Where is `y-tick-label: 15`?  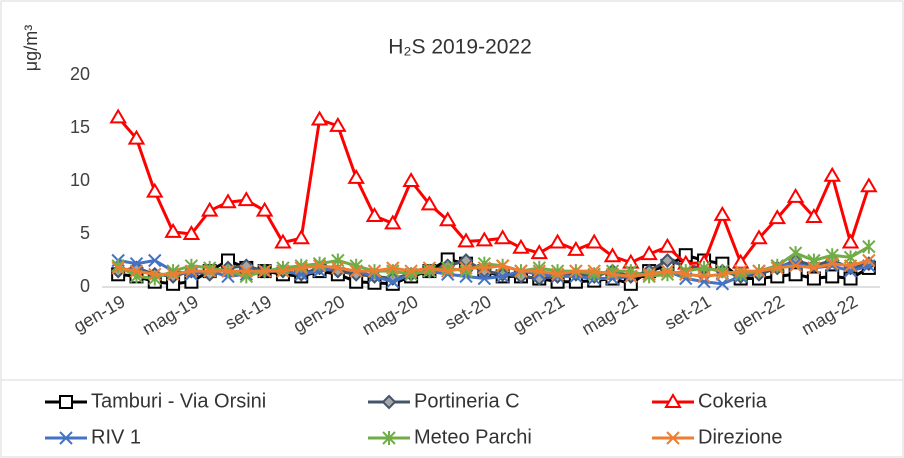 y-tick-label: 15 is located at coordinates (80, 127).